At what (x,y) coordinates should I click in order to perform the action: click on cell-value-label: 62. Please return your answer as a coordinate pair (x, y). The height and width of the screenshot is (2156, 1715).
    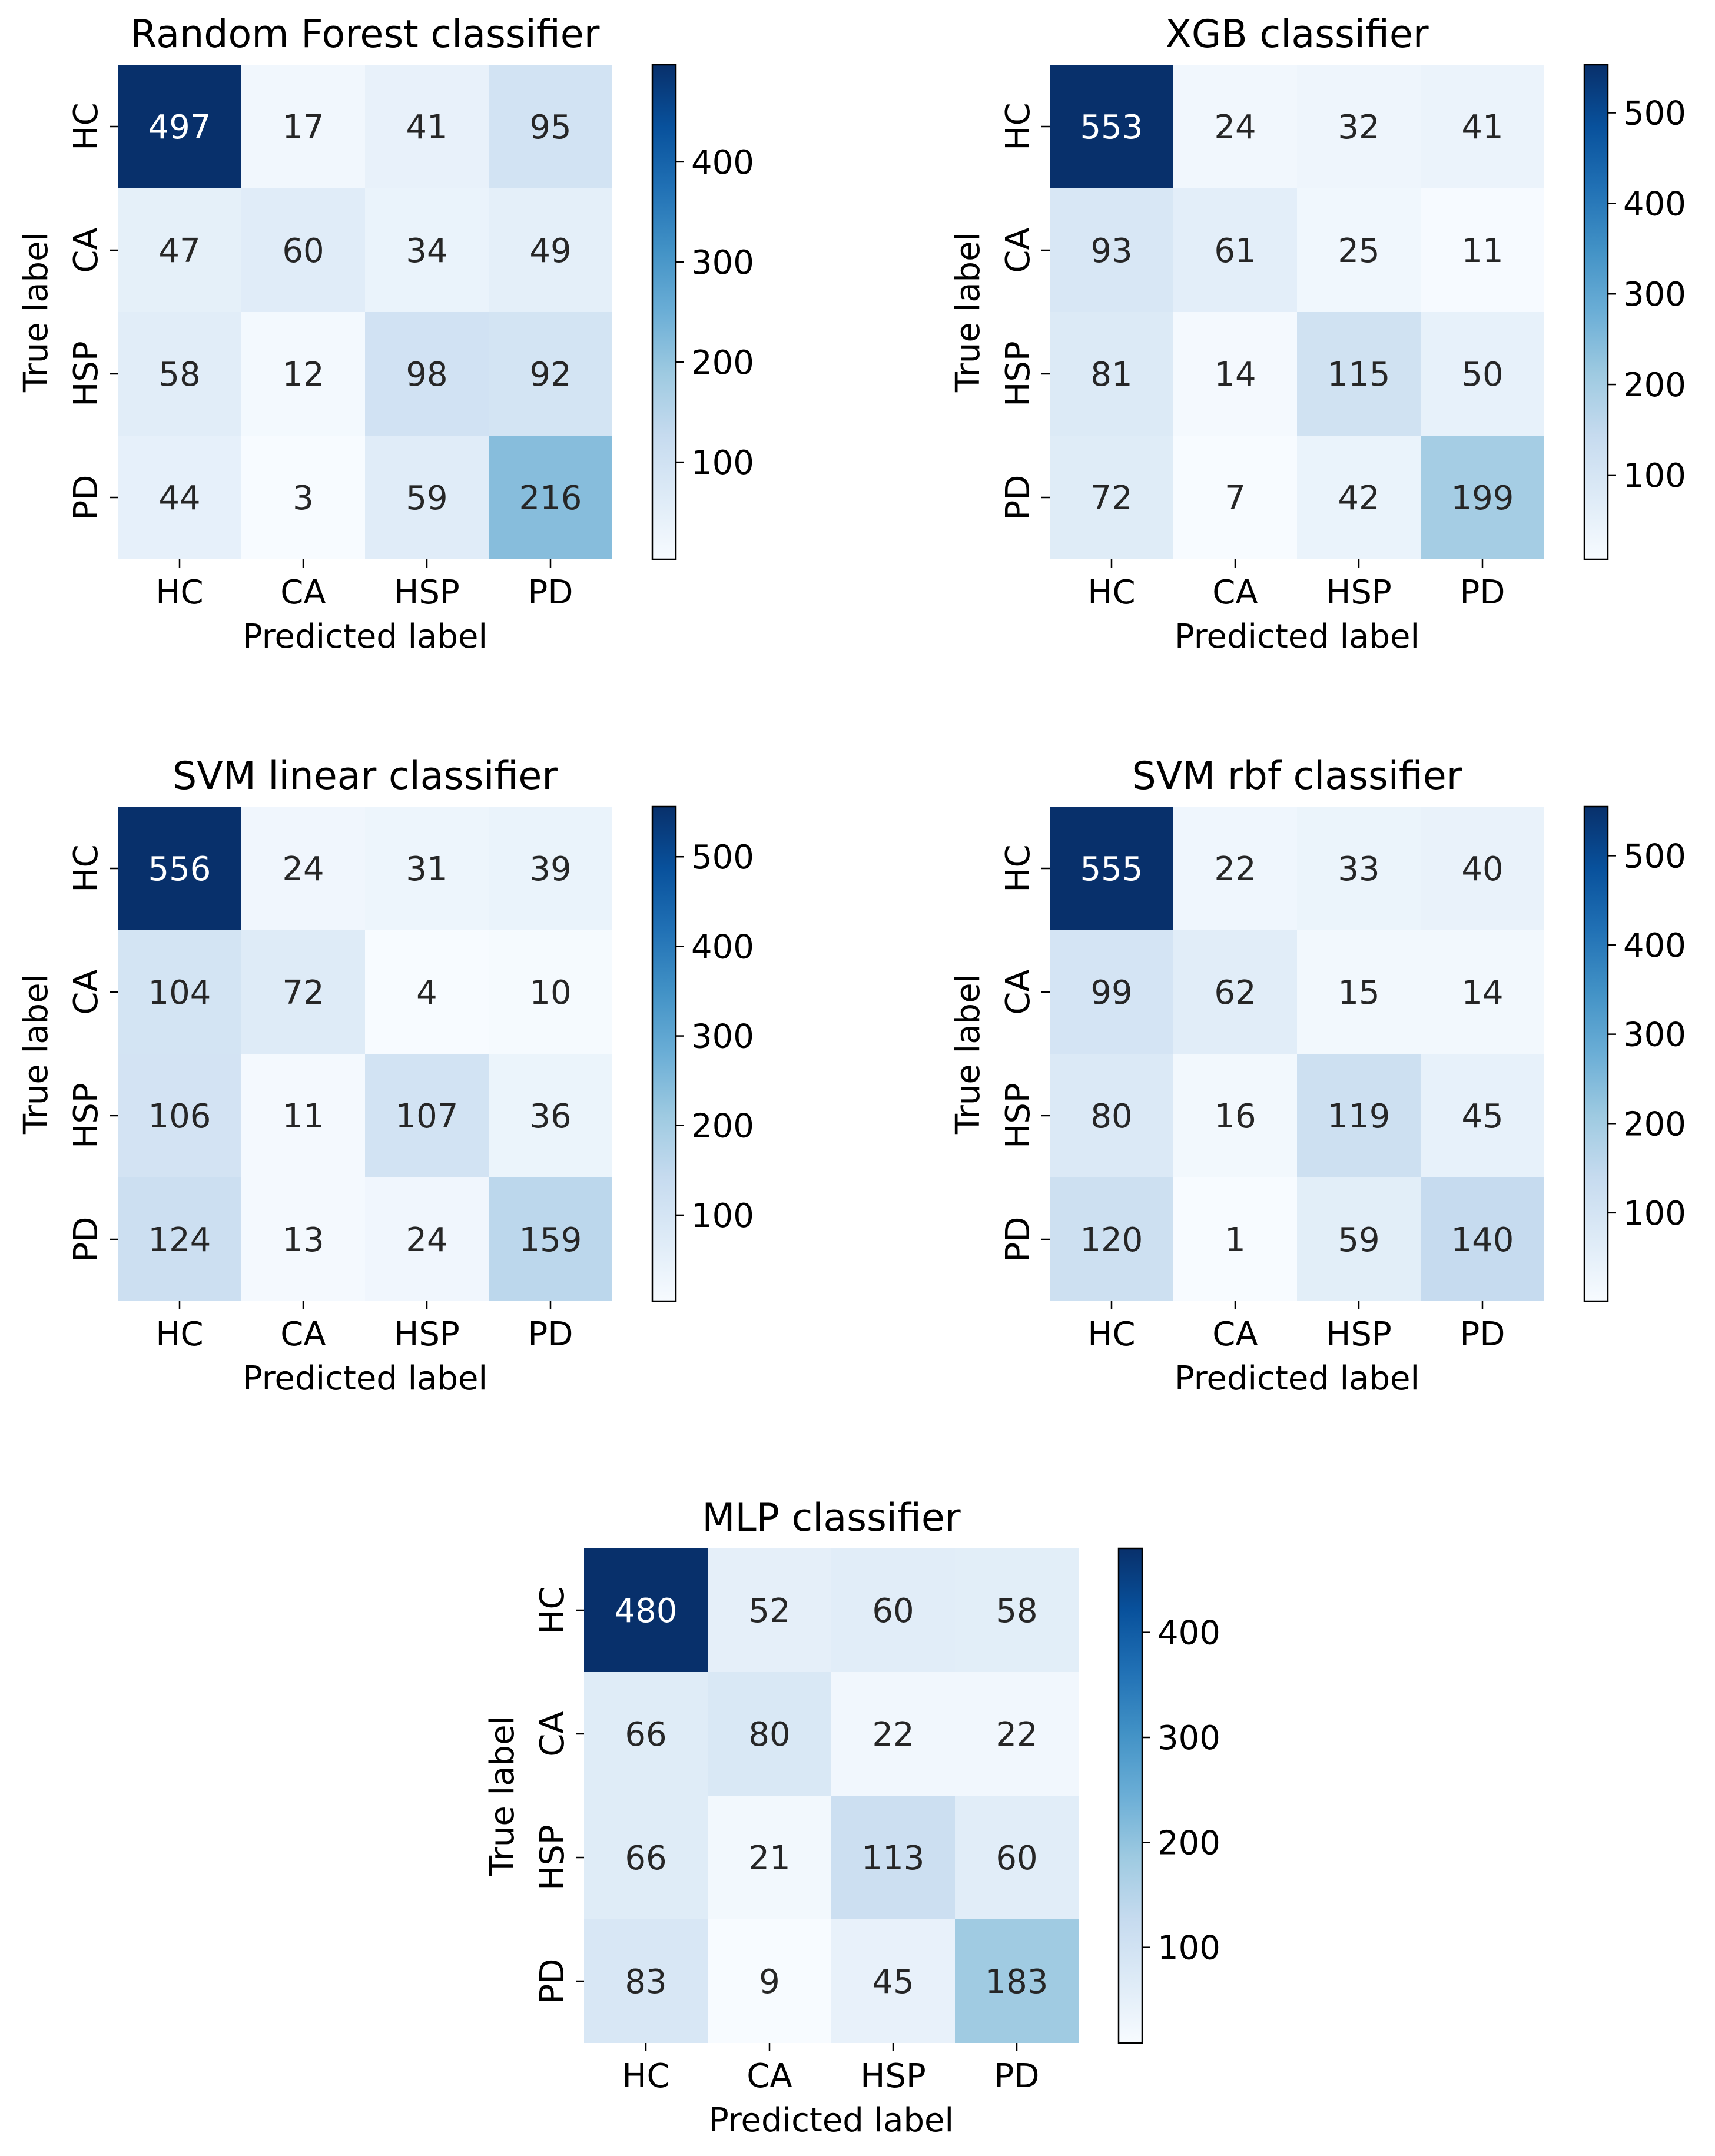
    Looking at the image, I should click on (1235, 993).